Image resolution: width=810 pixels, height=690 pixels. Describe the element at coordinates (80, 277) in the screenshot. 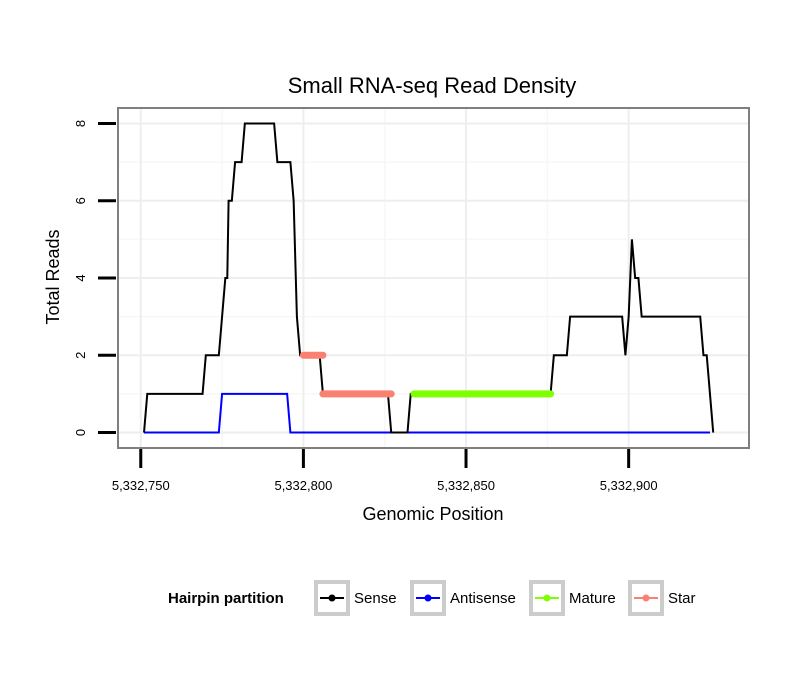

I see `y-tick-label: 4` at that location.